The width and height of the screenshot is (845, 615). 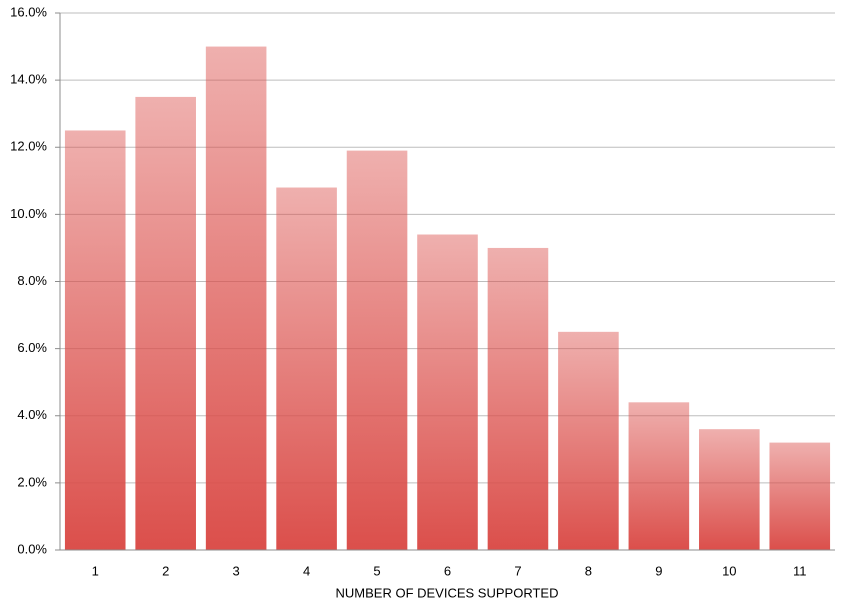 What do you see at coordinates (658, 570) in the screenshot?
I see `x-tick-label: 9` at bounding box center [658, 570].